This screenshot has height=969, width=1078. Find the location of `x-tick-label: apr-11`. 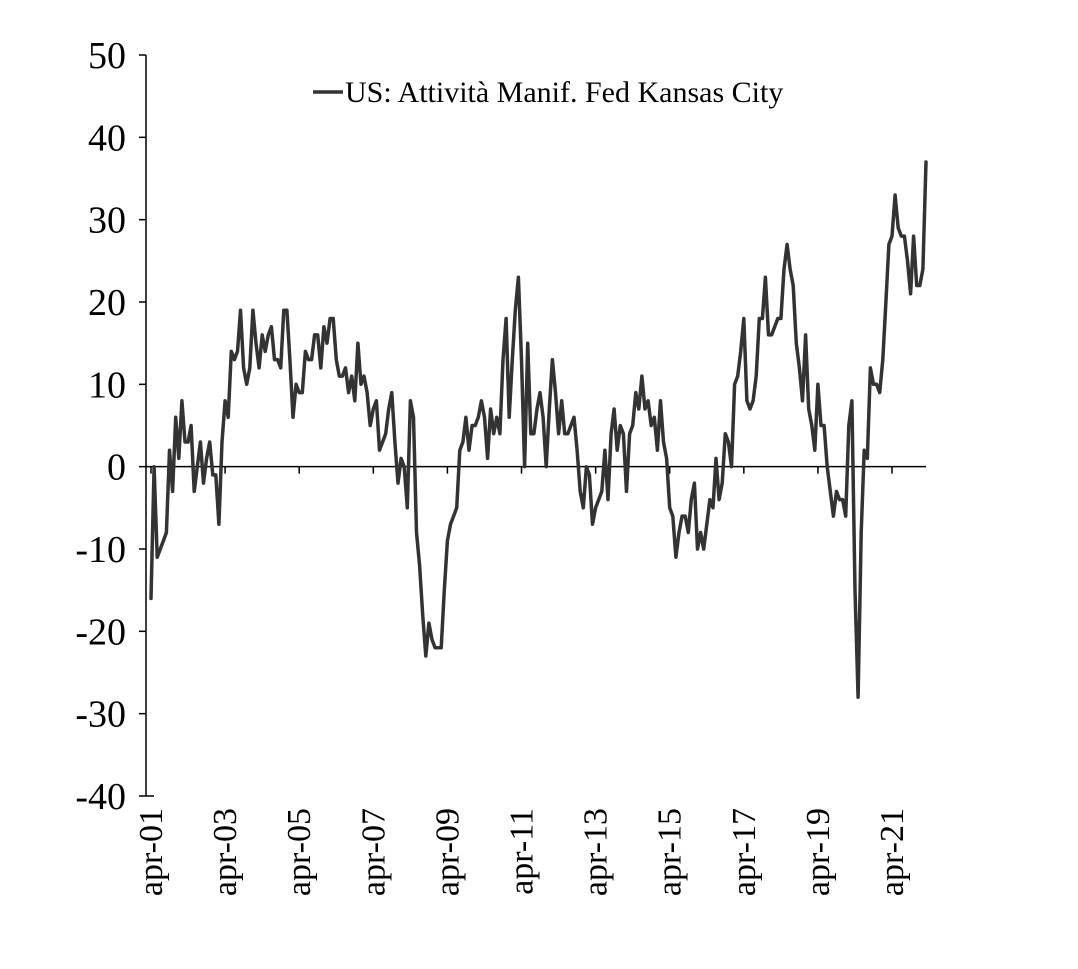

x-tick-label: apr-11 is located at coordinates (522, 851).